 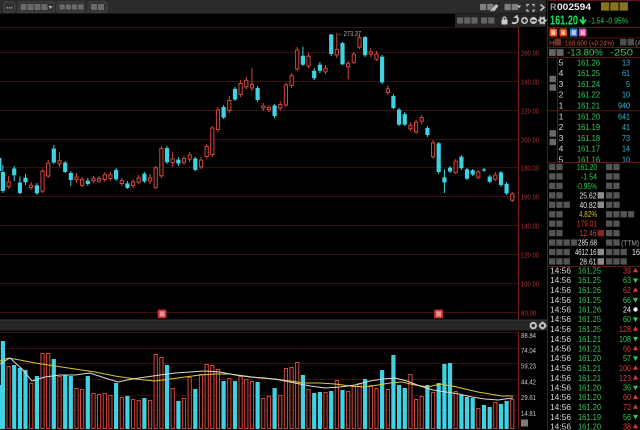 What do you see at coordinates (626, 149) in the screenshot?
I see `svg-text: 14` at bounding box center [626, 149].